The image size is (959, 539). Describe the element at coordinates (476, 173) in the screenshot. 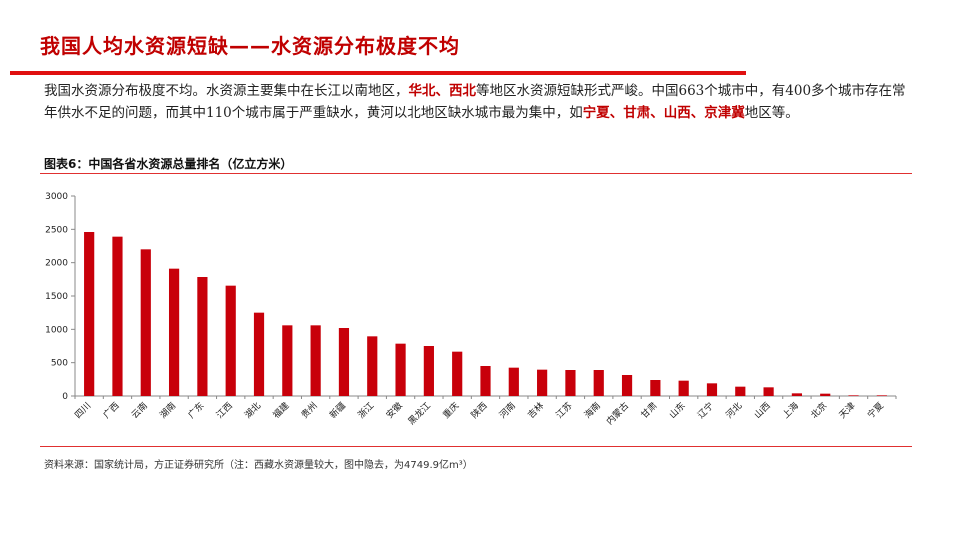

I see `figure-top-rule` at that location.